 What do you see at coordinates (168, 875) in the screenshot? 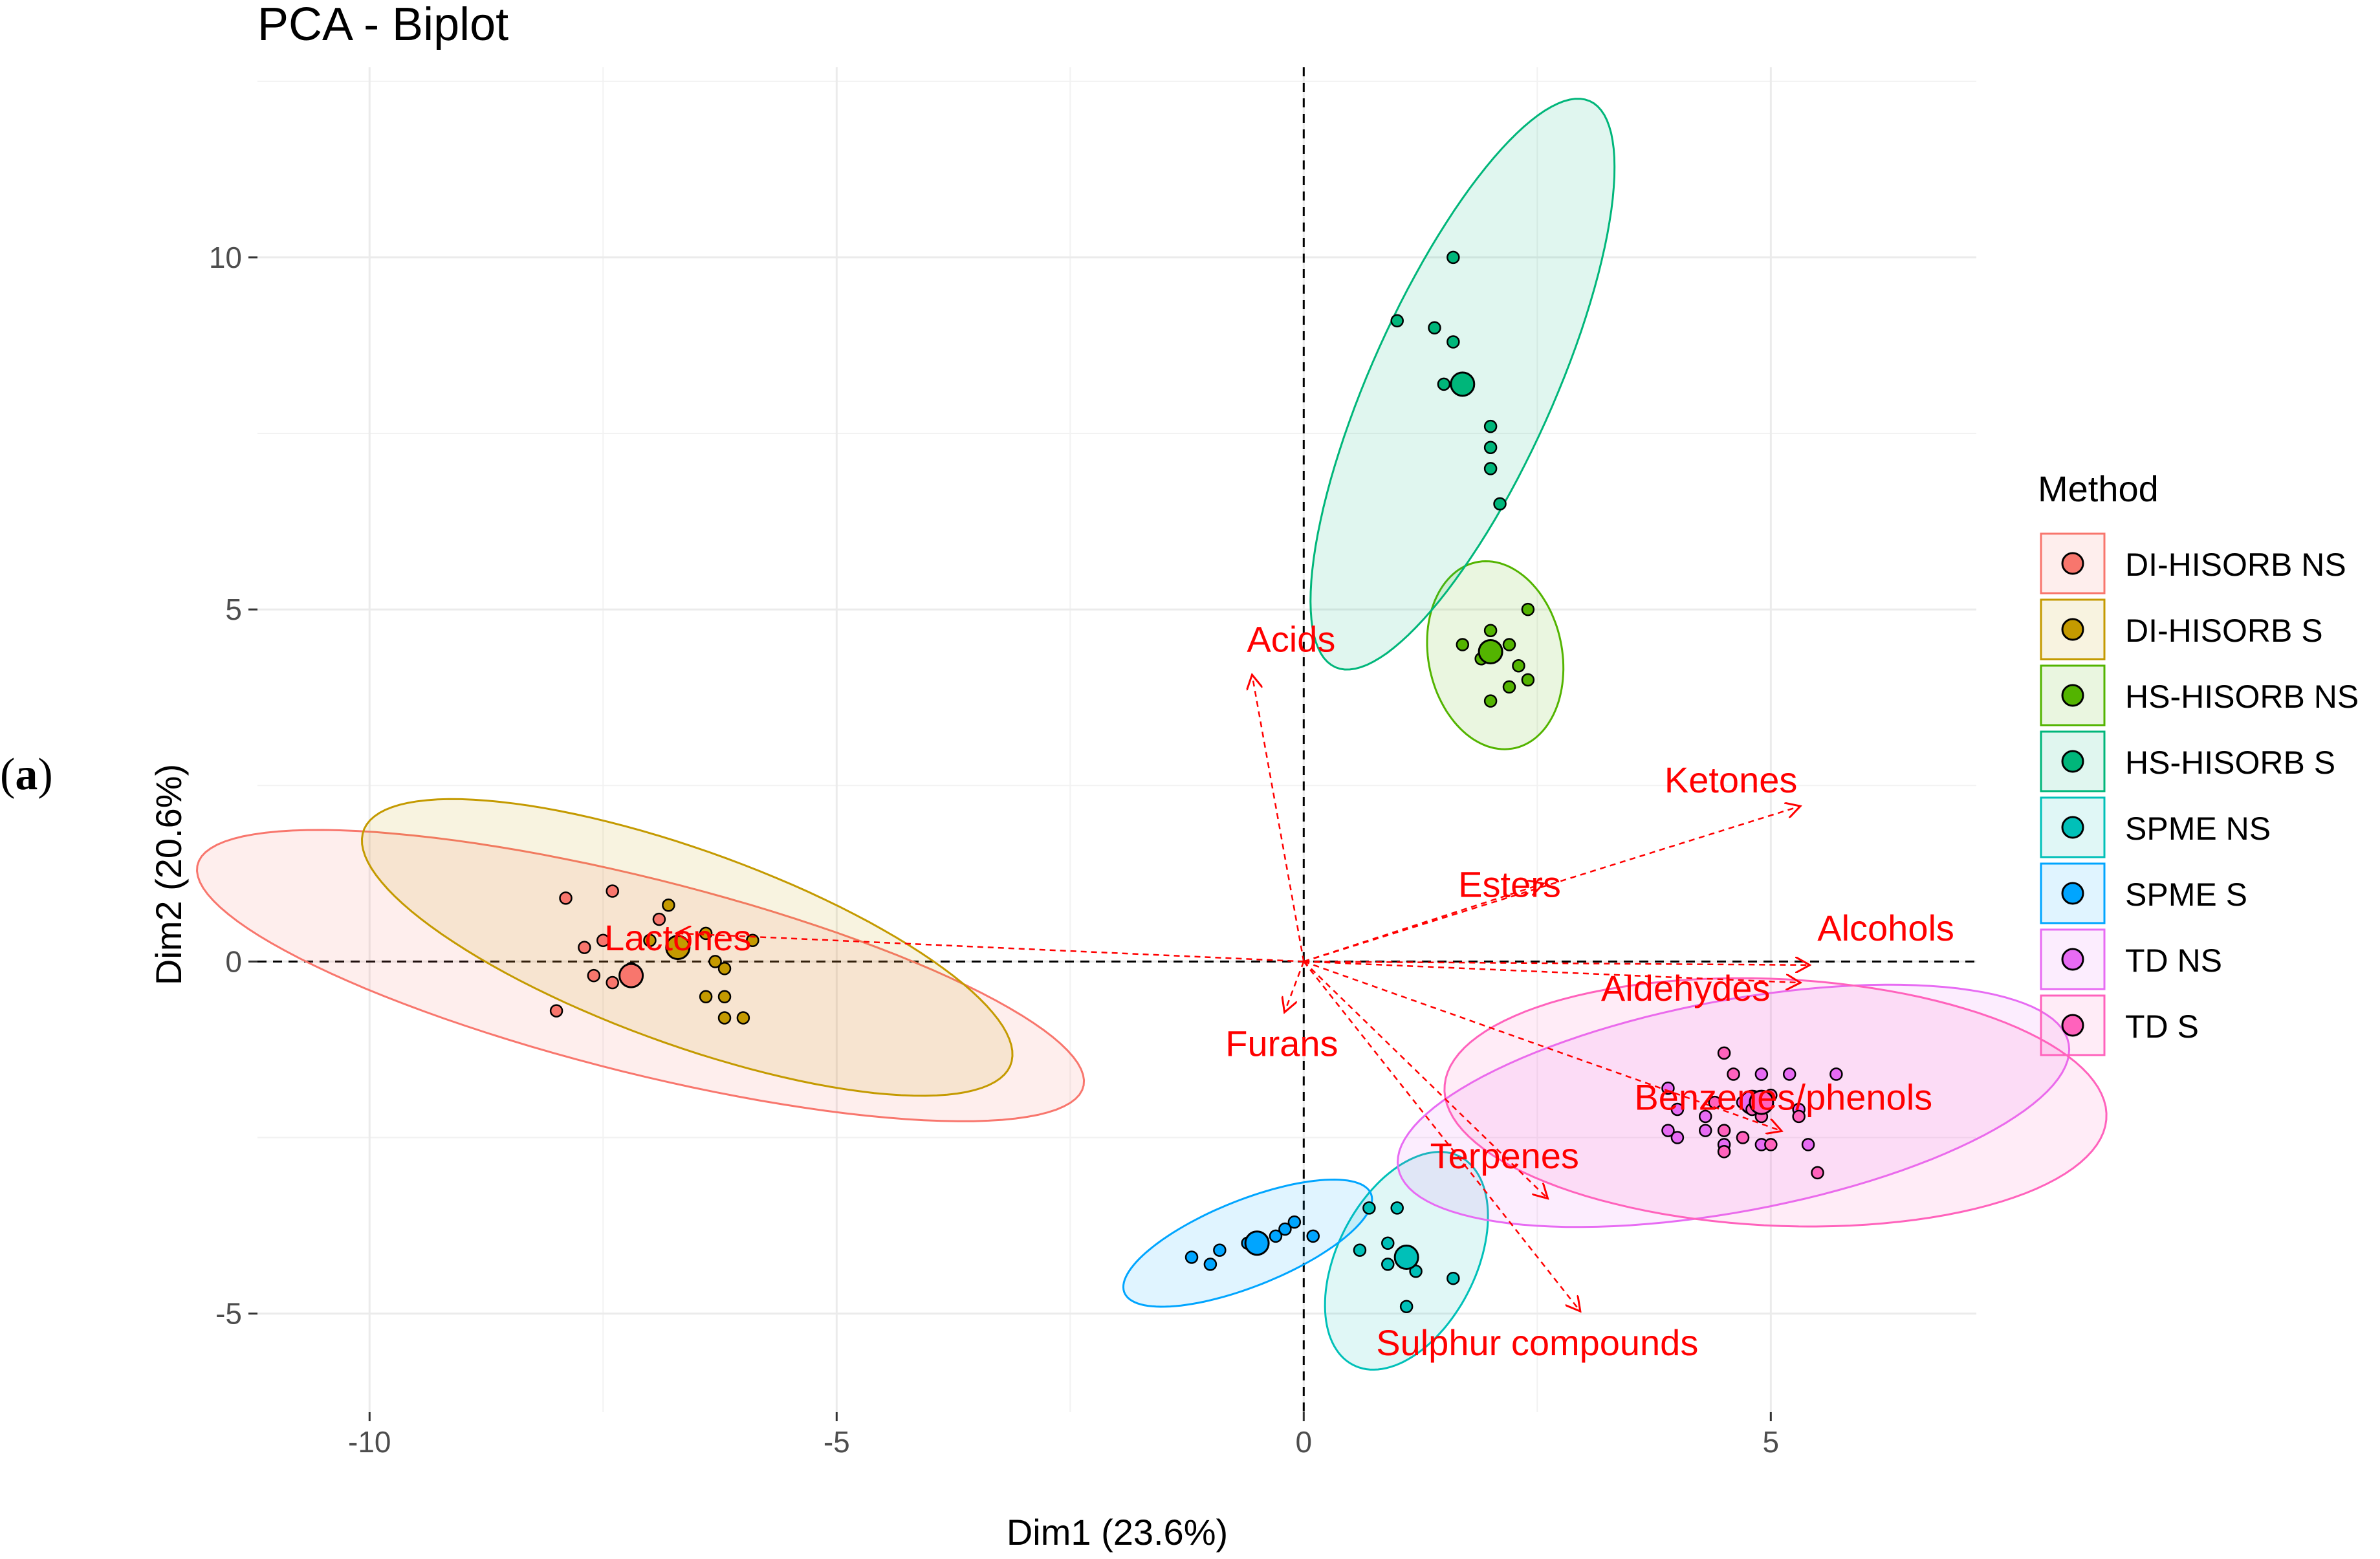
I see `y-axis-title: Dim2 (20.6%)` at bounding box center [168, 875].